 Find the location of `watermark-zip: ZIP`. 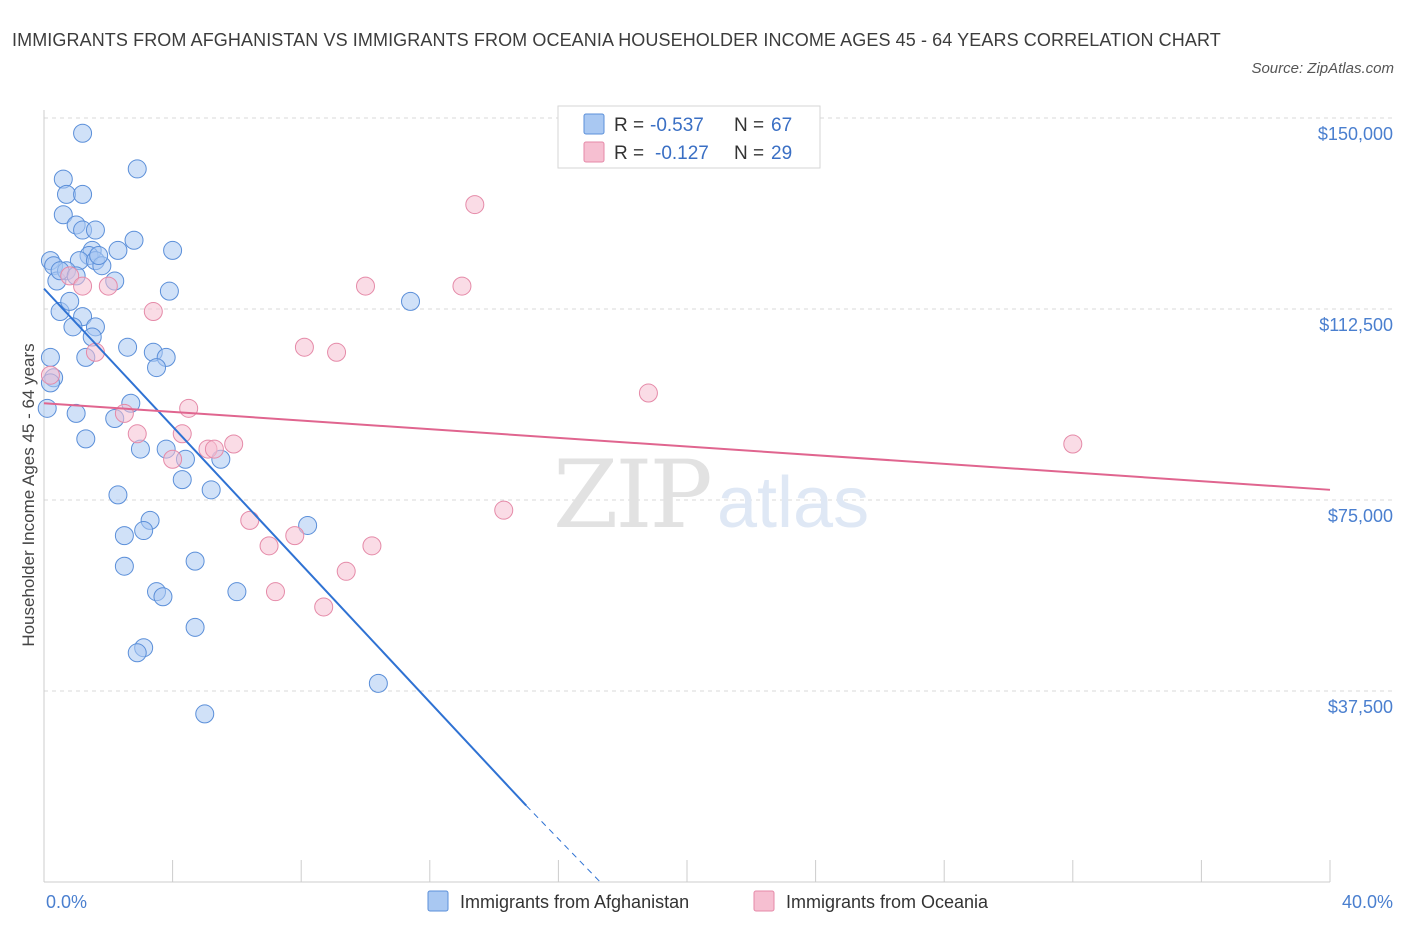

watermark-zip: ZIP is located at coordinates (631, 495).